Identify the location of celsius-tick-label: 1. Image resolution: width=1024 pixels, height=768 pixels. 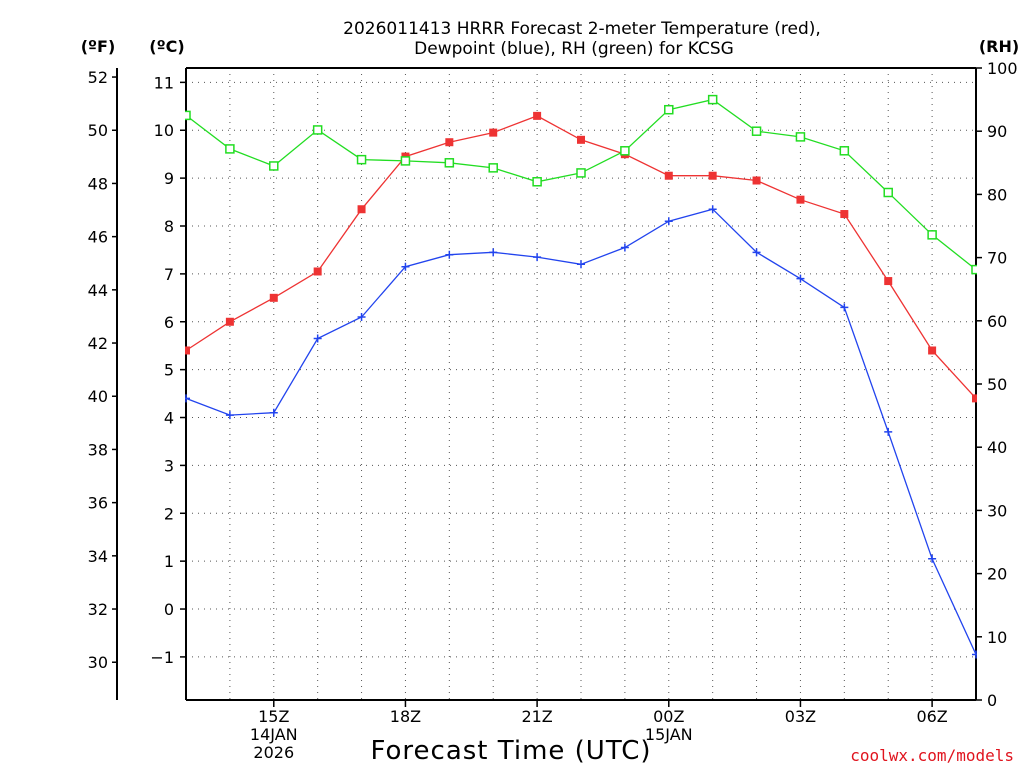
(169, 561).